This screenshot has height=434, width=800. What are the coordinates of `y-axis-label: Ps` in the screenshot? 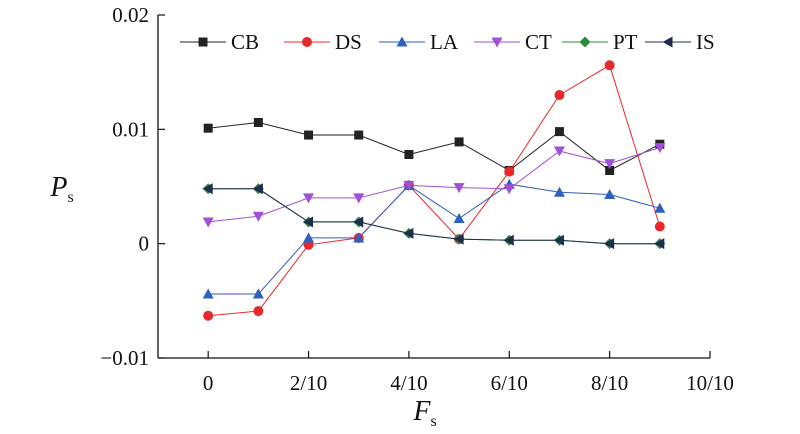 It's located at (61, 189).